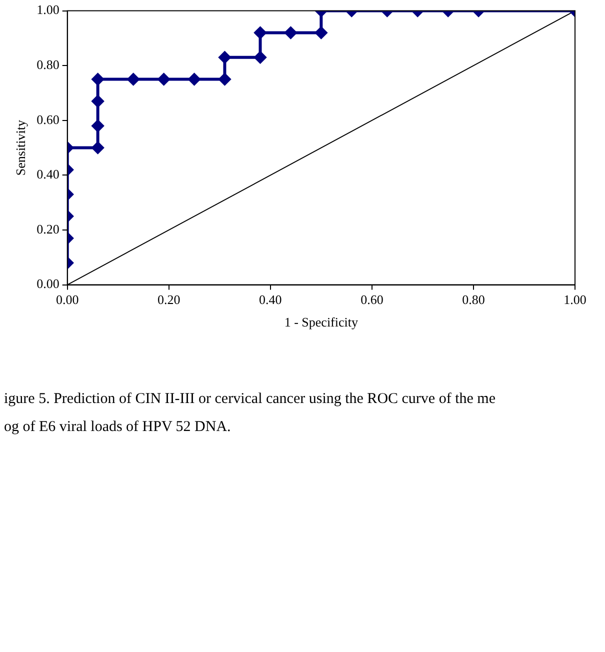  Describe the element at coordinates (575, 300) in the screenshot. I see `x-tick-label: 1.00` at that location.